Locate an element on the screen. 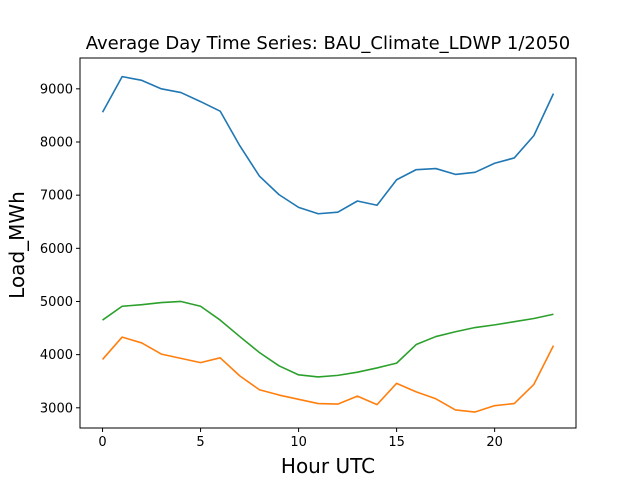 The width and height of the screenshot is (640, 480). x-tick-label: 5 is located at coordinates (200, 442).